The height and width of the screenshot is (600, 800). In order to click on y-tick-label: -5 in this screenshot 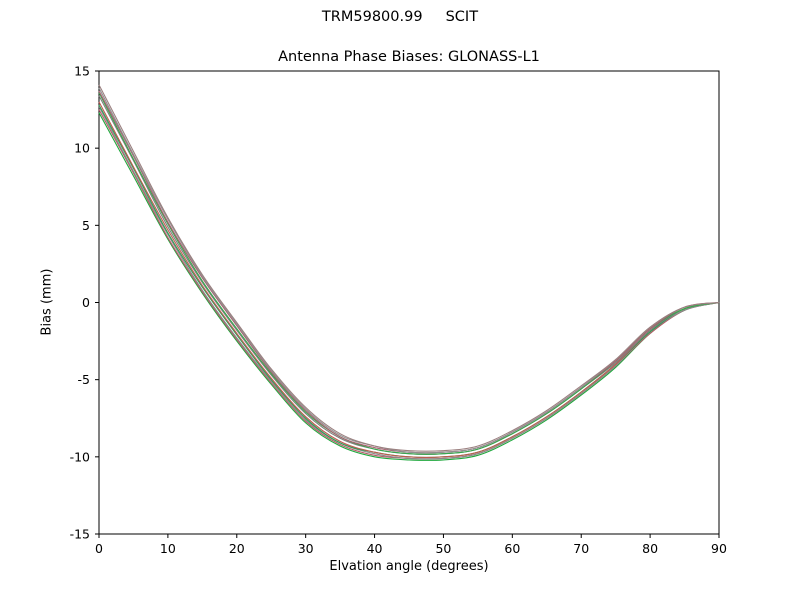, I will do `click(84, 379)`.